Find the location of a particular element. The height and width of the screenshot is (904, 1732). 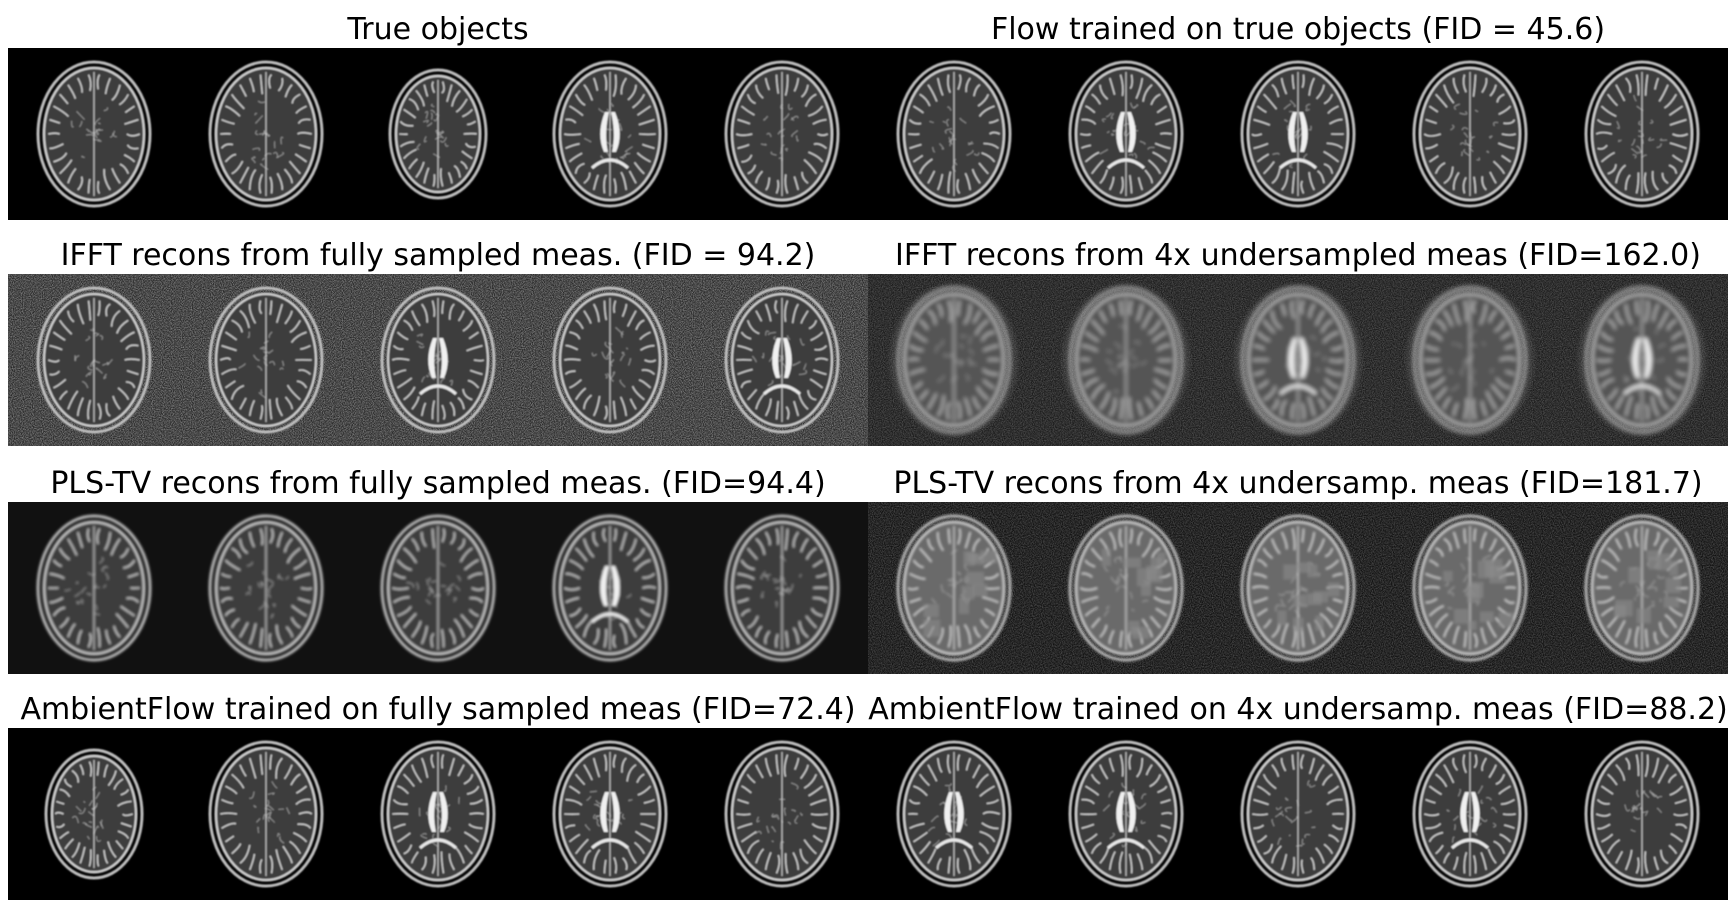

panel-true-objects is located at coordinates (438, 134).